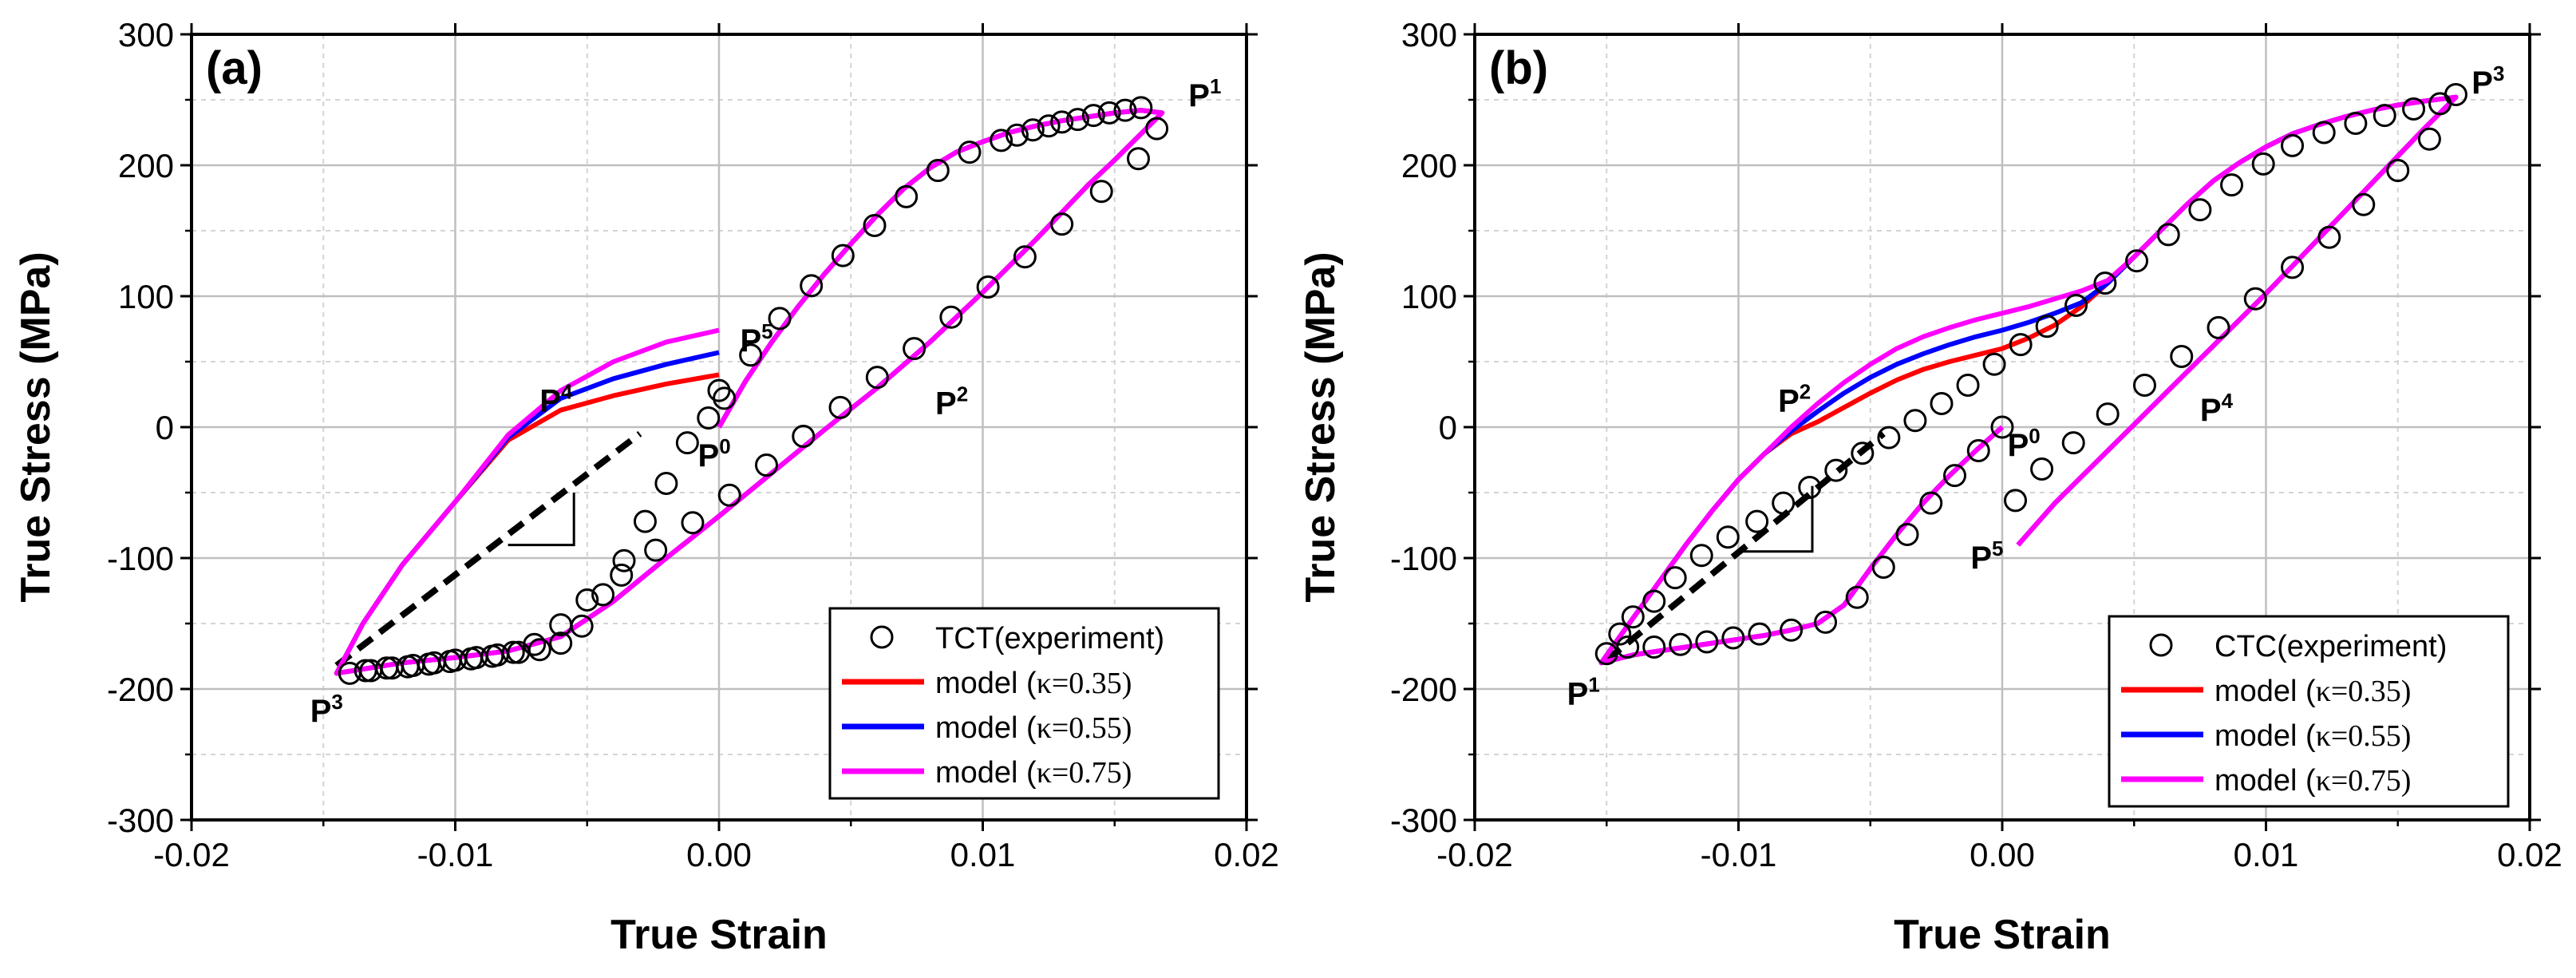  I want to click on x-axis-title: True Strain, so click(2002, 935).